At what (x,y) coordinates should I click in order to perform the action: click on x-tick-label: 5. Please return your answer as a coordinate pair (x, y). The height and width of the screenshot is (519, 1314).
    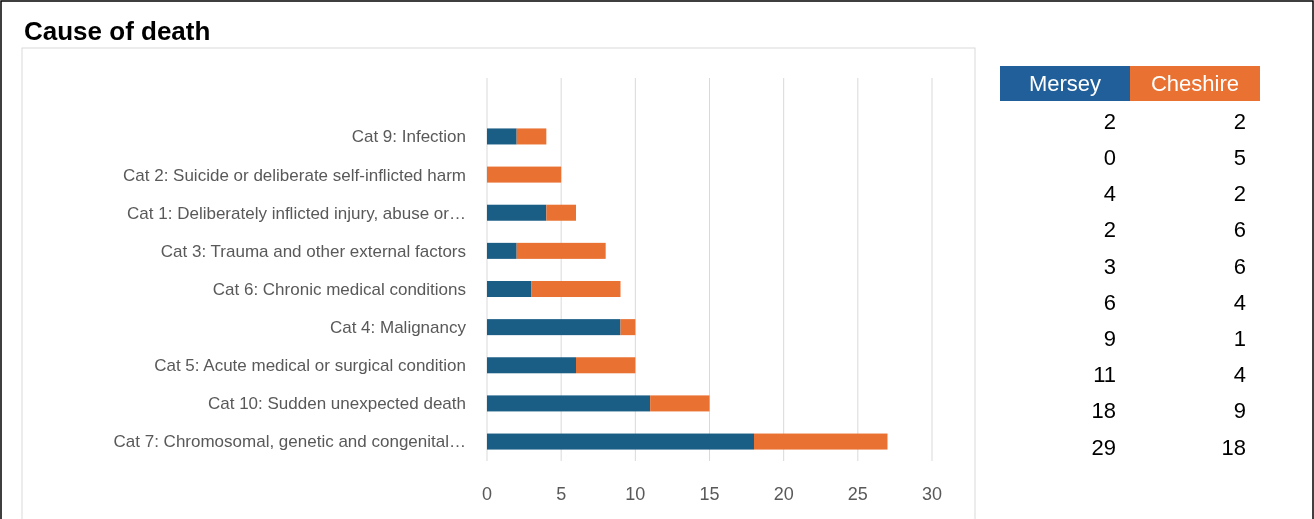
    Looking at the image, I should click on (561, 494).